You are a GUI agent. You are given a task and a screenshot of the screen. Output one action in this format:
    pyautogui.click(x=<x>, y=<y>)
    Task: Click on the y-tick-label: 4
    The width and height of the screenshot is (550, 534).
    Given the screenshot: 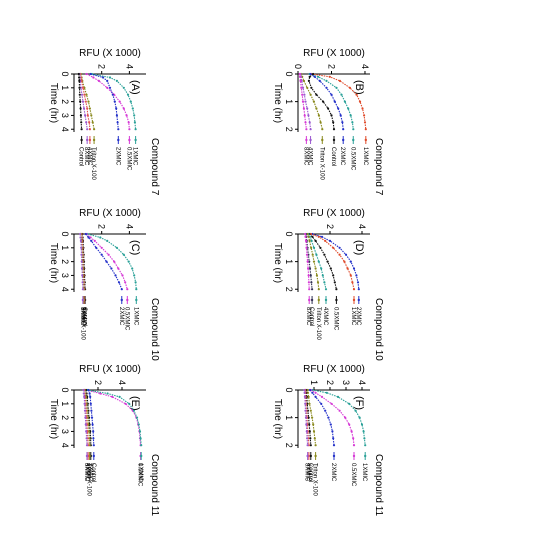 What is the action you would take?
    pyautogui.click(x=122, y=382)
    